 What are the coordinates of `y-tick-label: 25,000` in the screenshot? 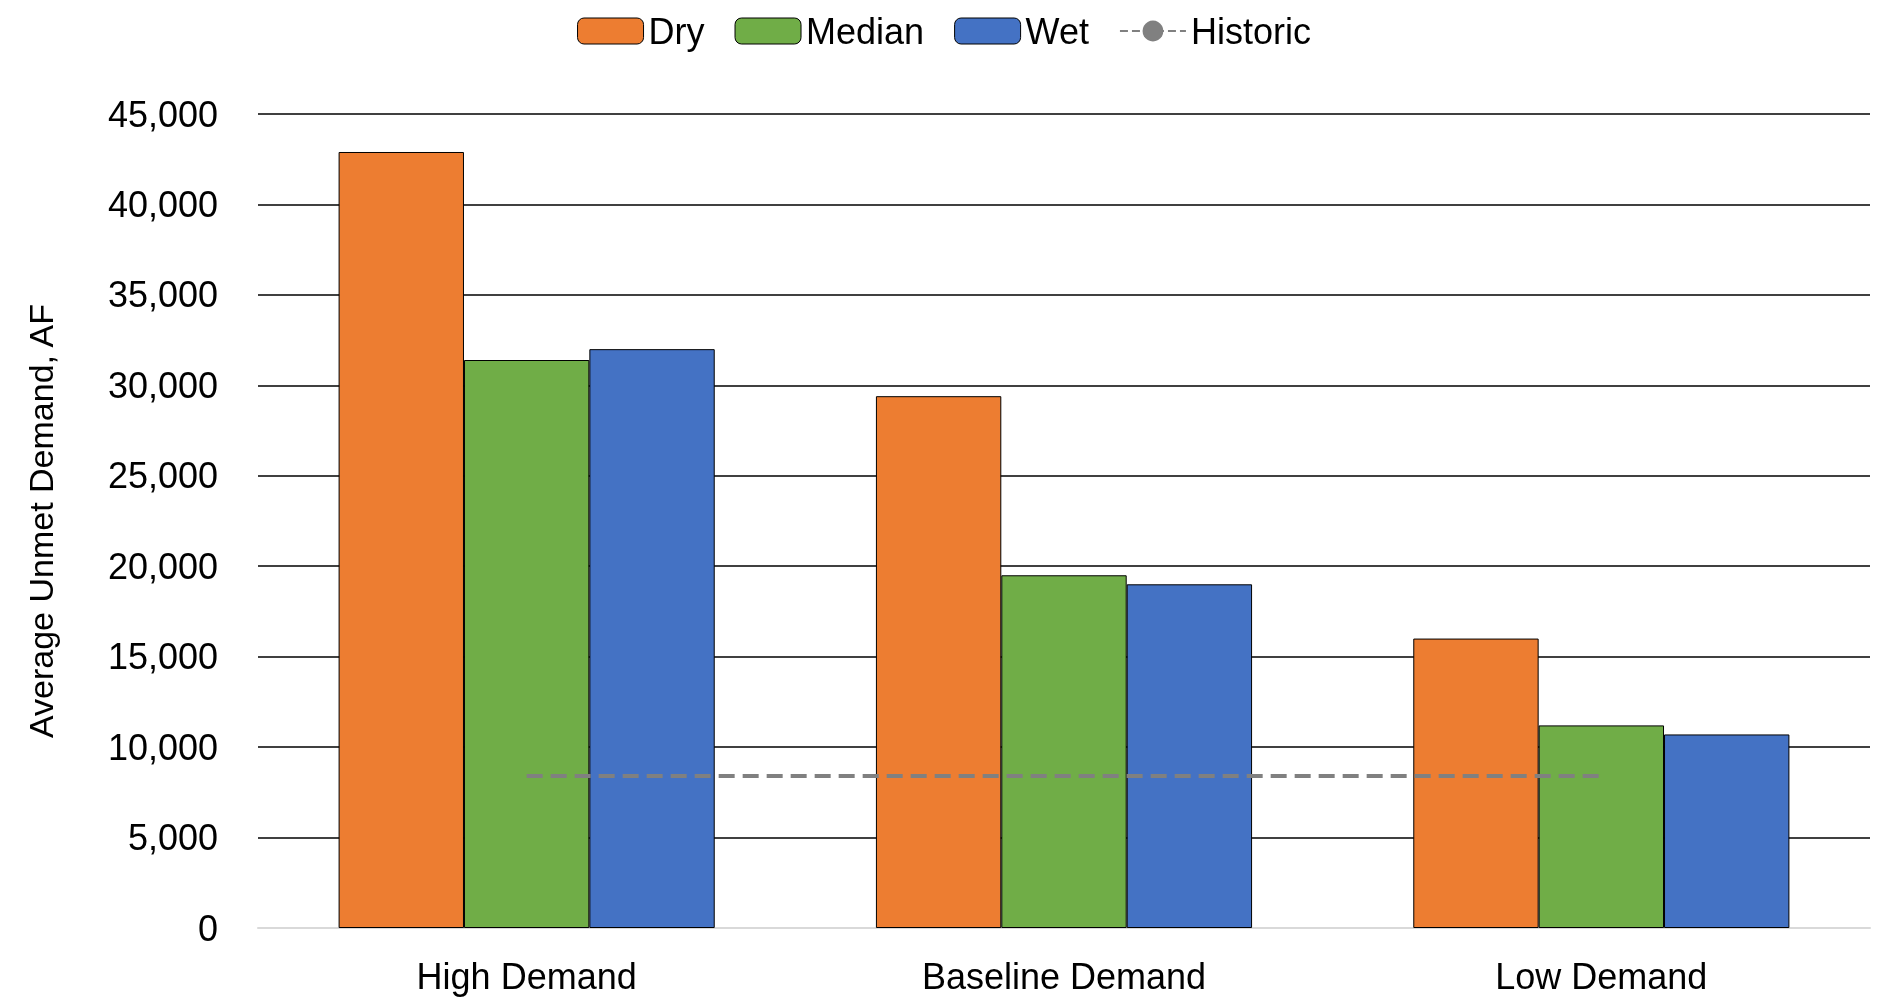 It's located at (162, 476).